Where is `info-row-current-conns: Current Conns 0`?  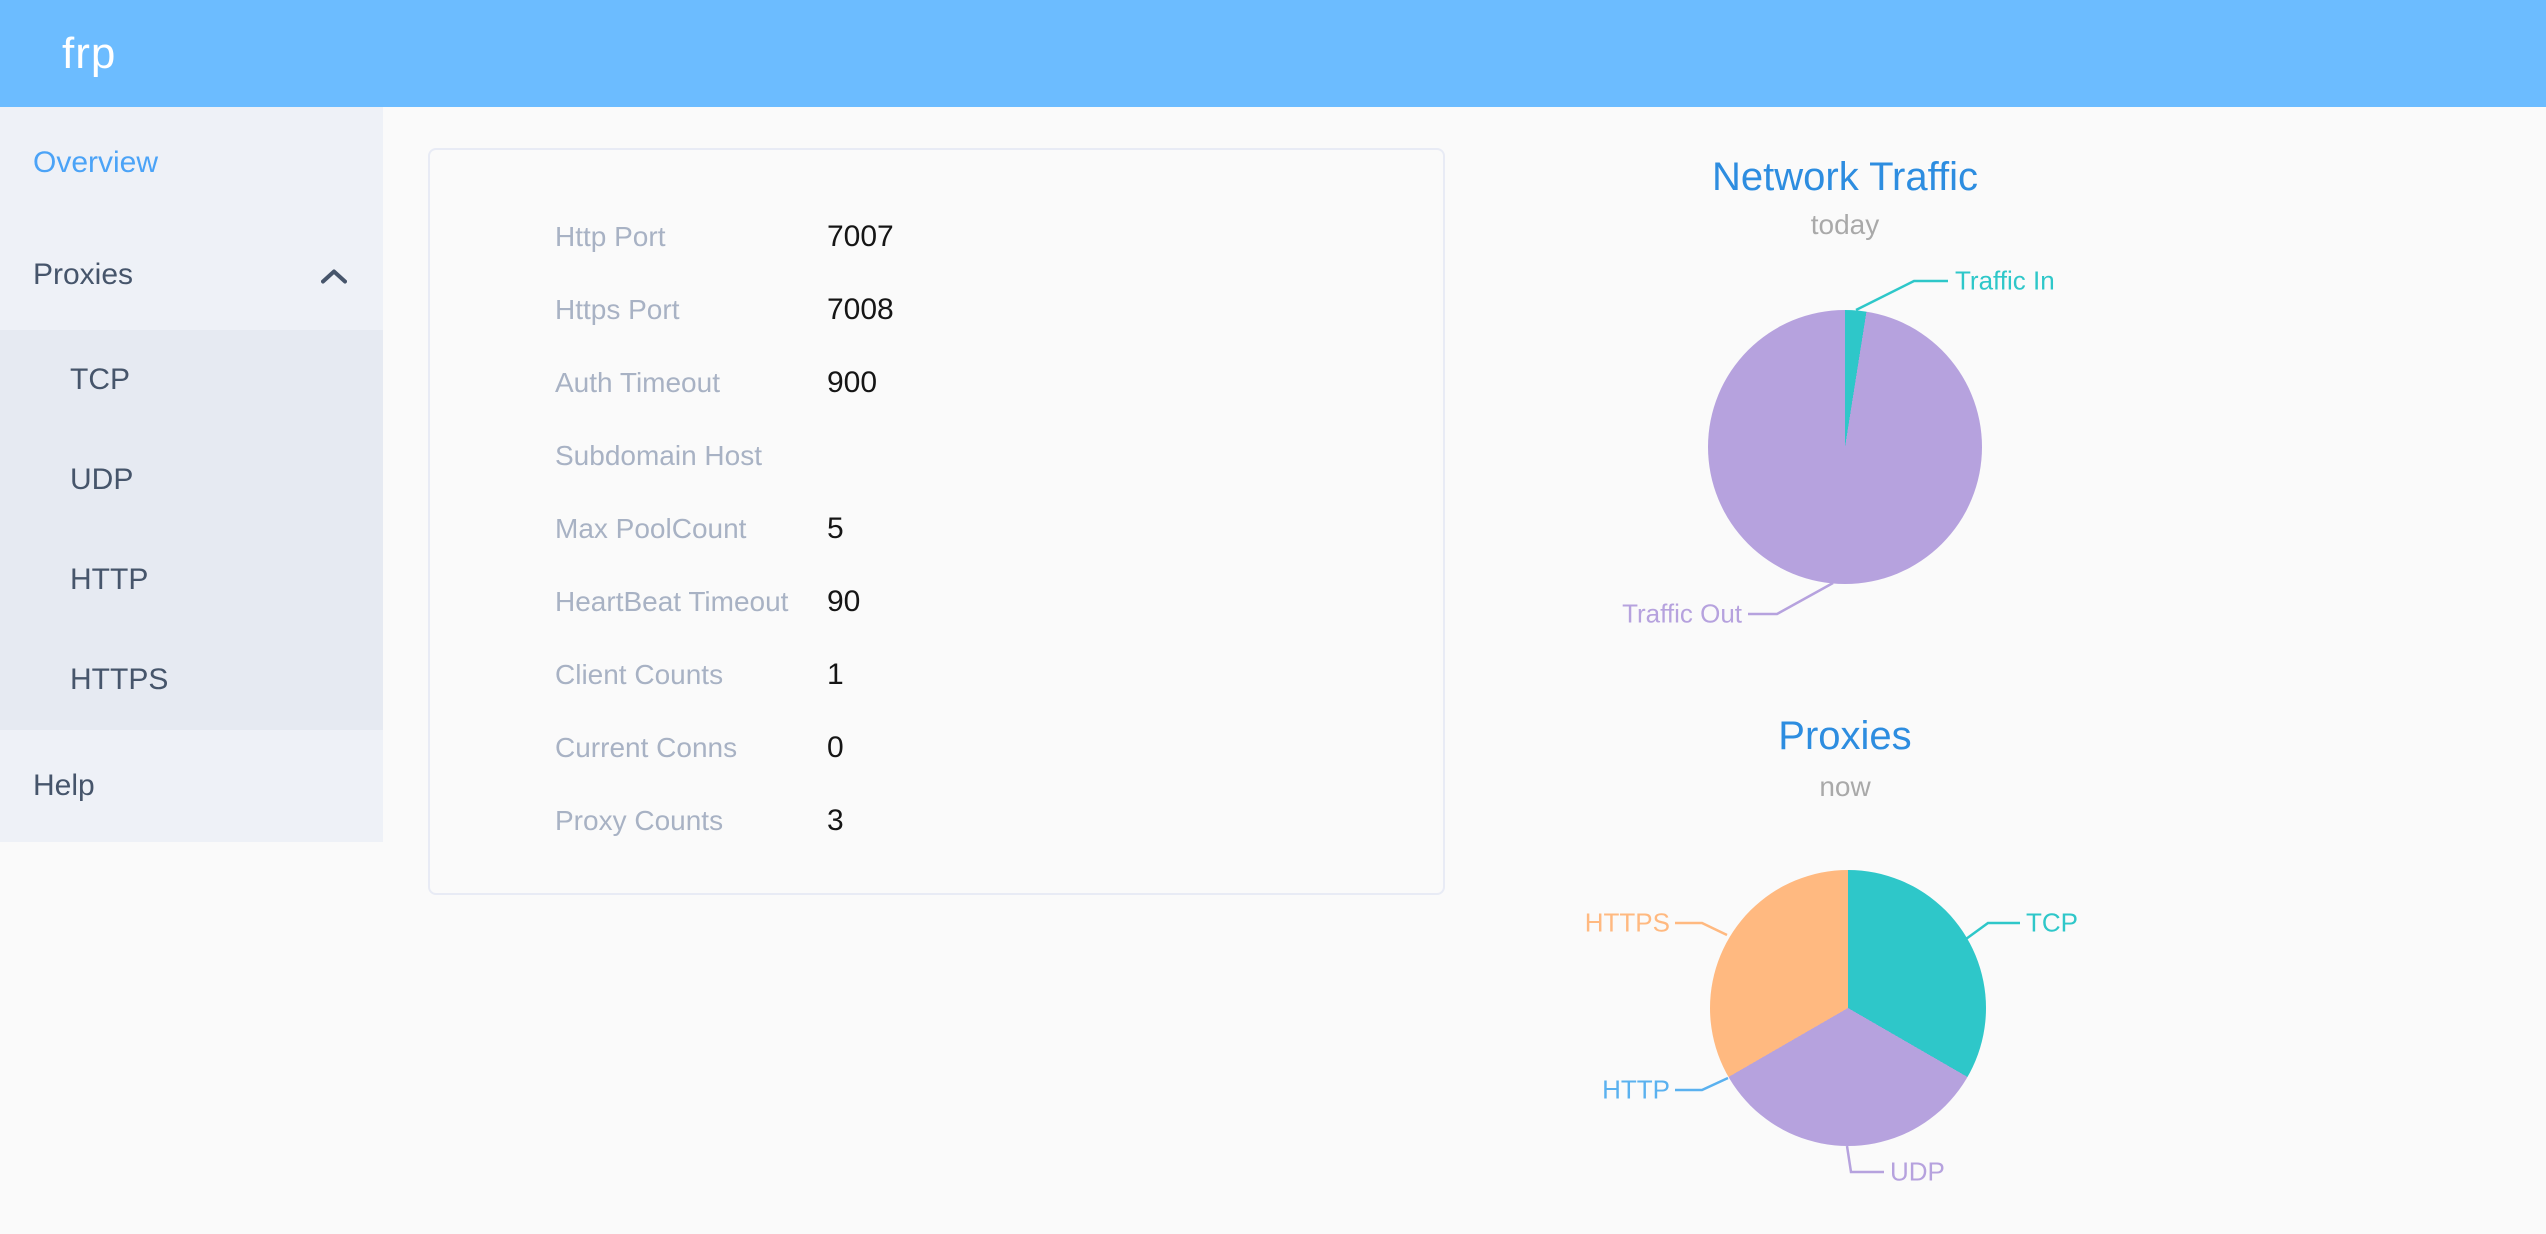
info-row-current-conns: Current Conns 0 is located at coordinates (936, 747).